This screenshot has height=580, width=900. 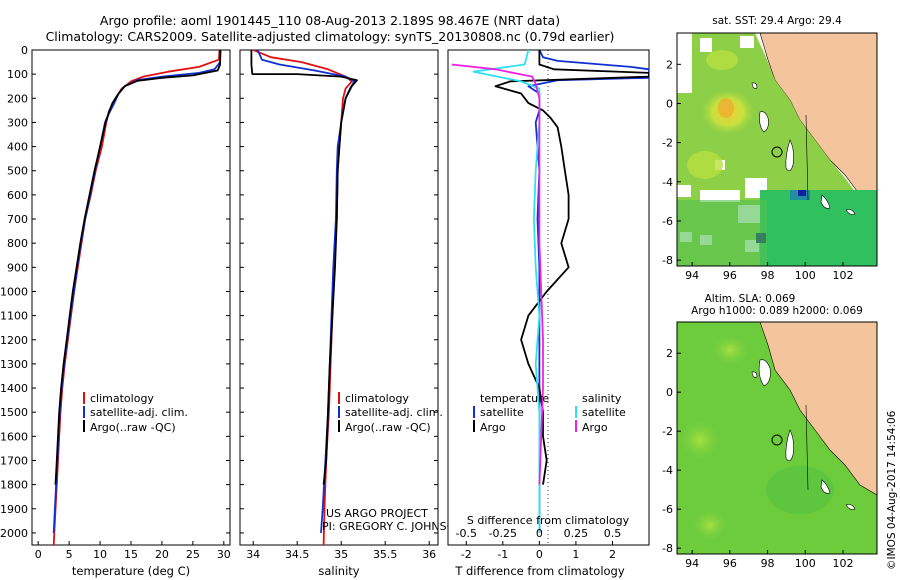 I want to click on y-tick-label: 400, so click(x=17, y=147).